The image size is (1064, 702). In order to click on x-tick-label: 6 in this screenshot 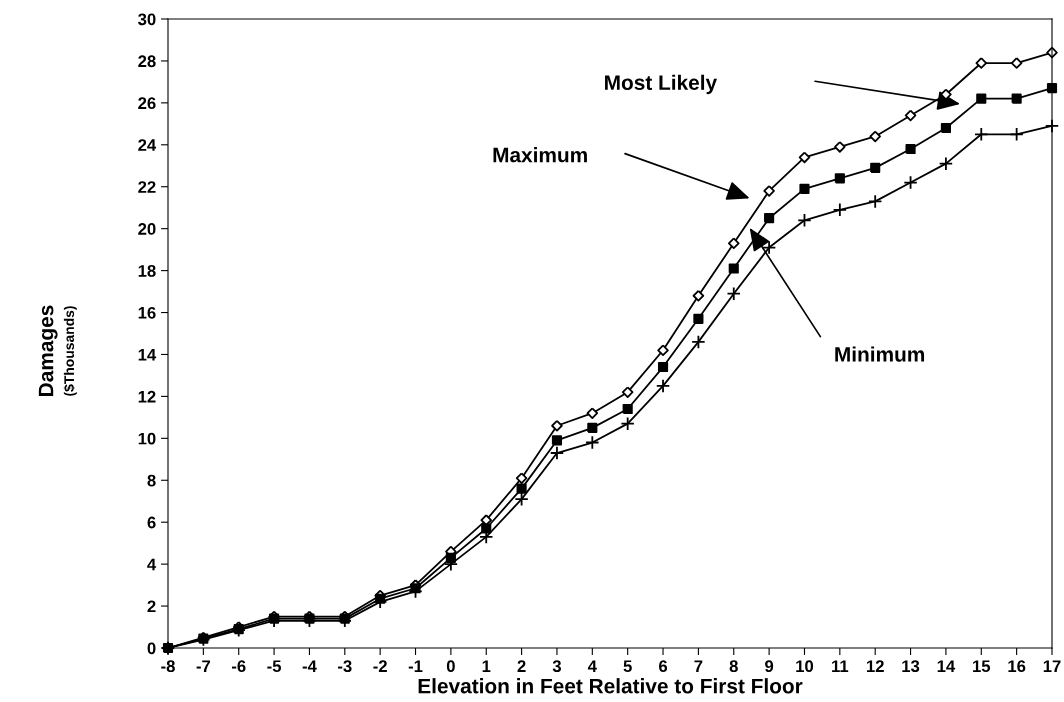, I will do `click(663, 666)`.